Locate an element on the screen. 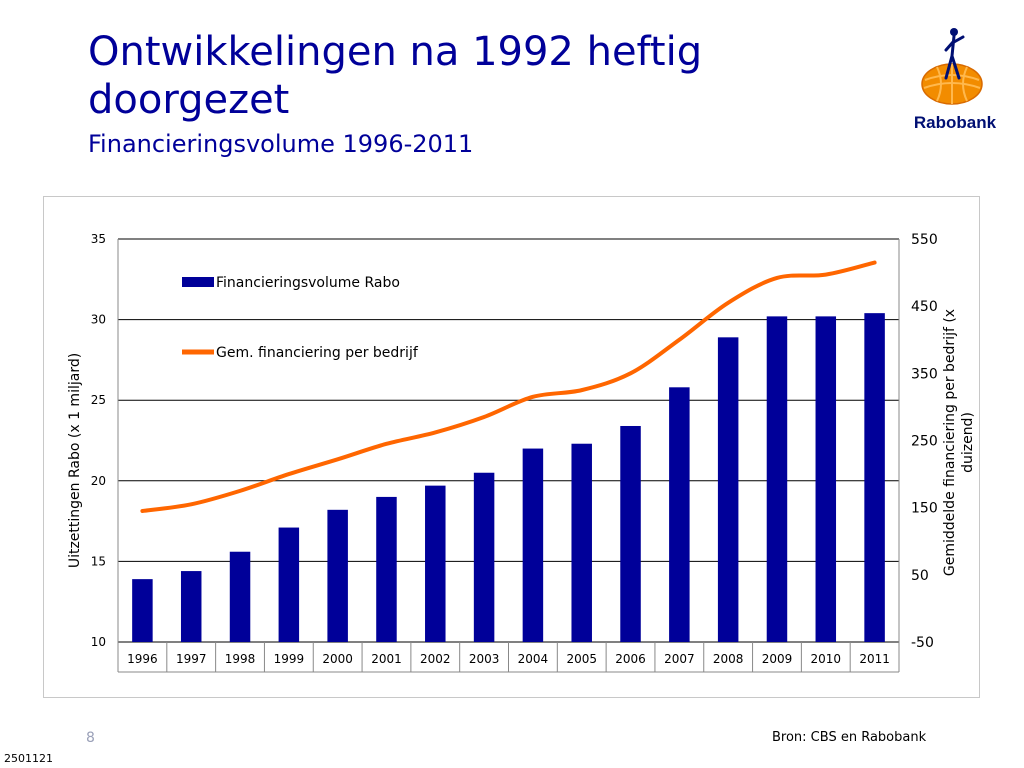 Image resolution: width=1024 pixels, height=768 pixels. y-tick-label: 30 is located at coordinates (98, 320).